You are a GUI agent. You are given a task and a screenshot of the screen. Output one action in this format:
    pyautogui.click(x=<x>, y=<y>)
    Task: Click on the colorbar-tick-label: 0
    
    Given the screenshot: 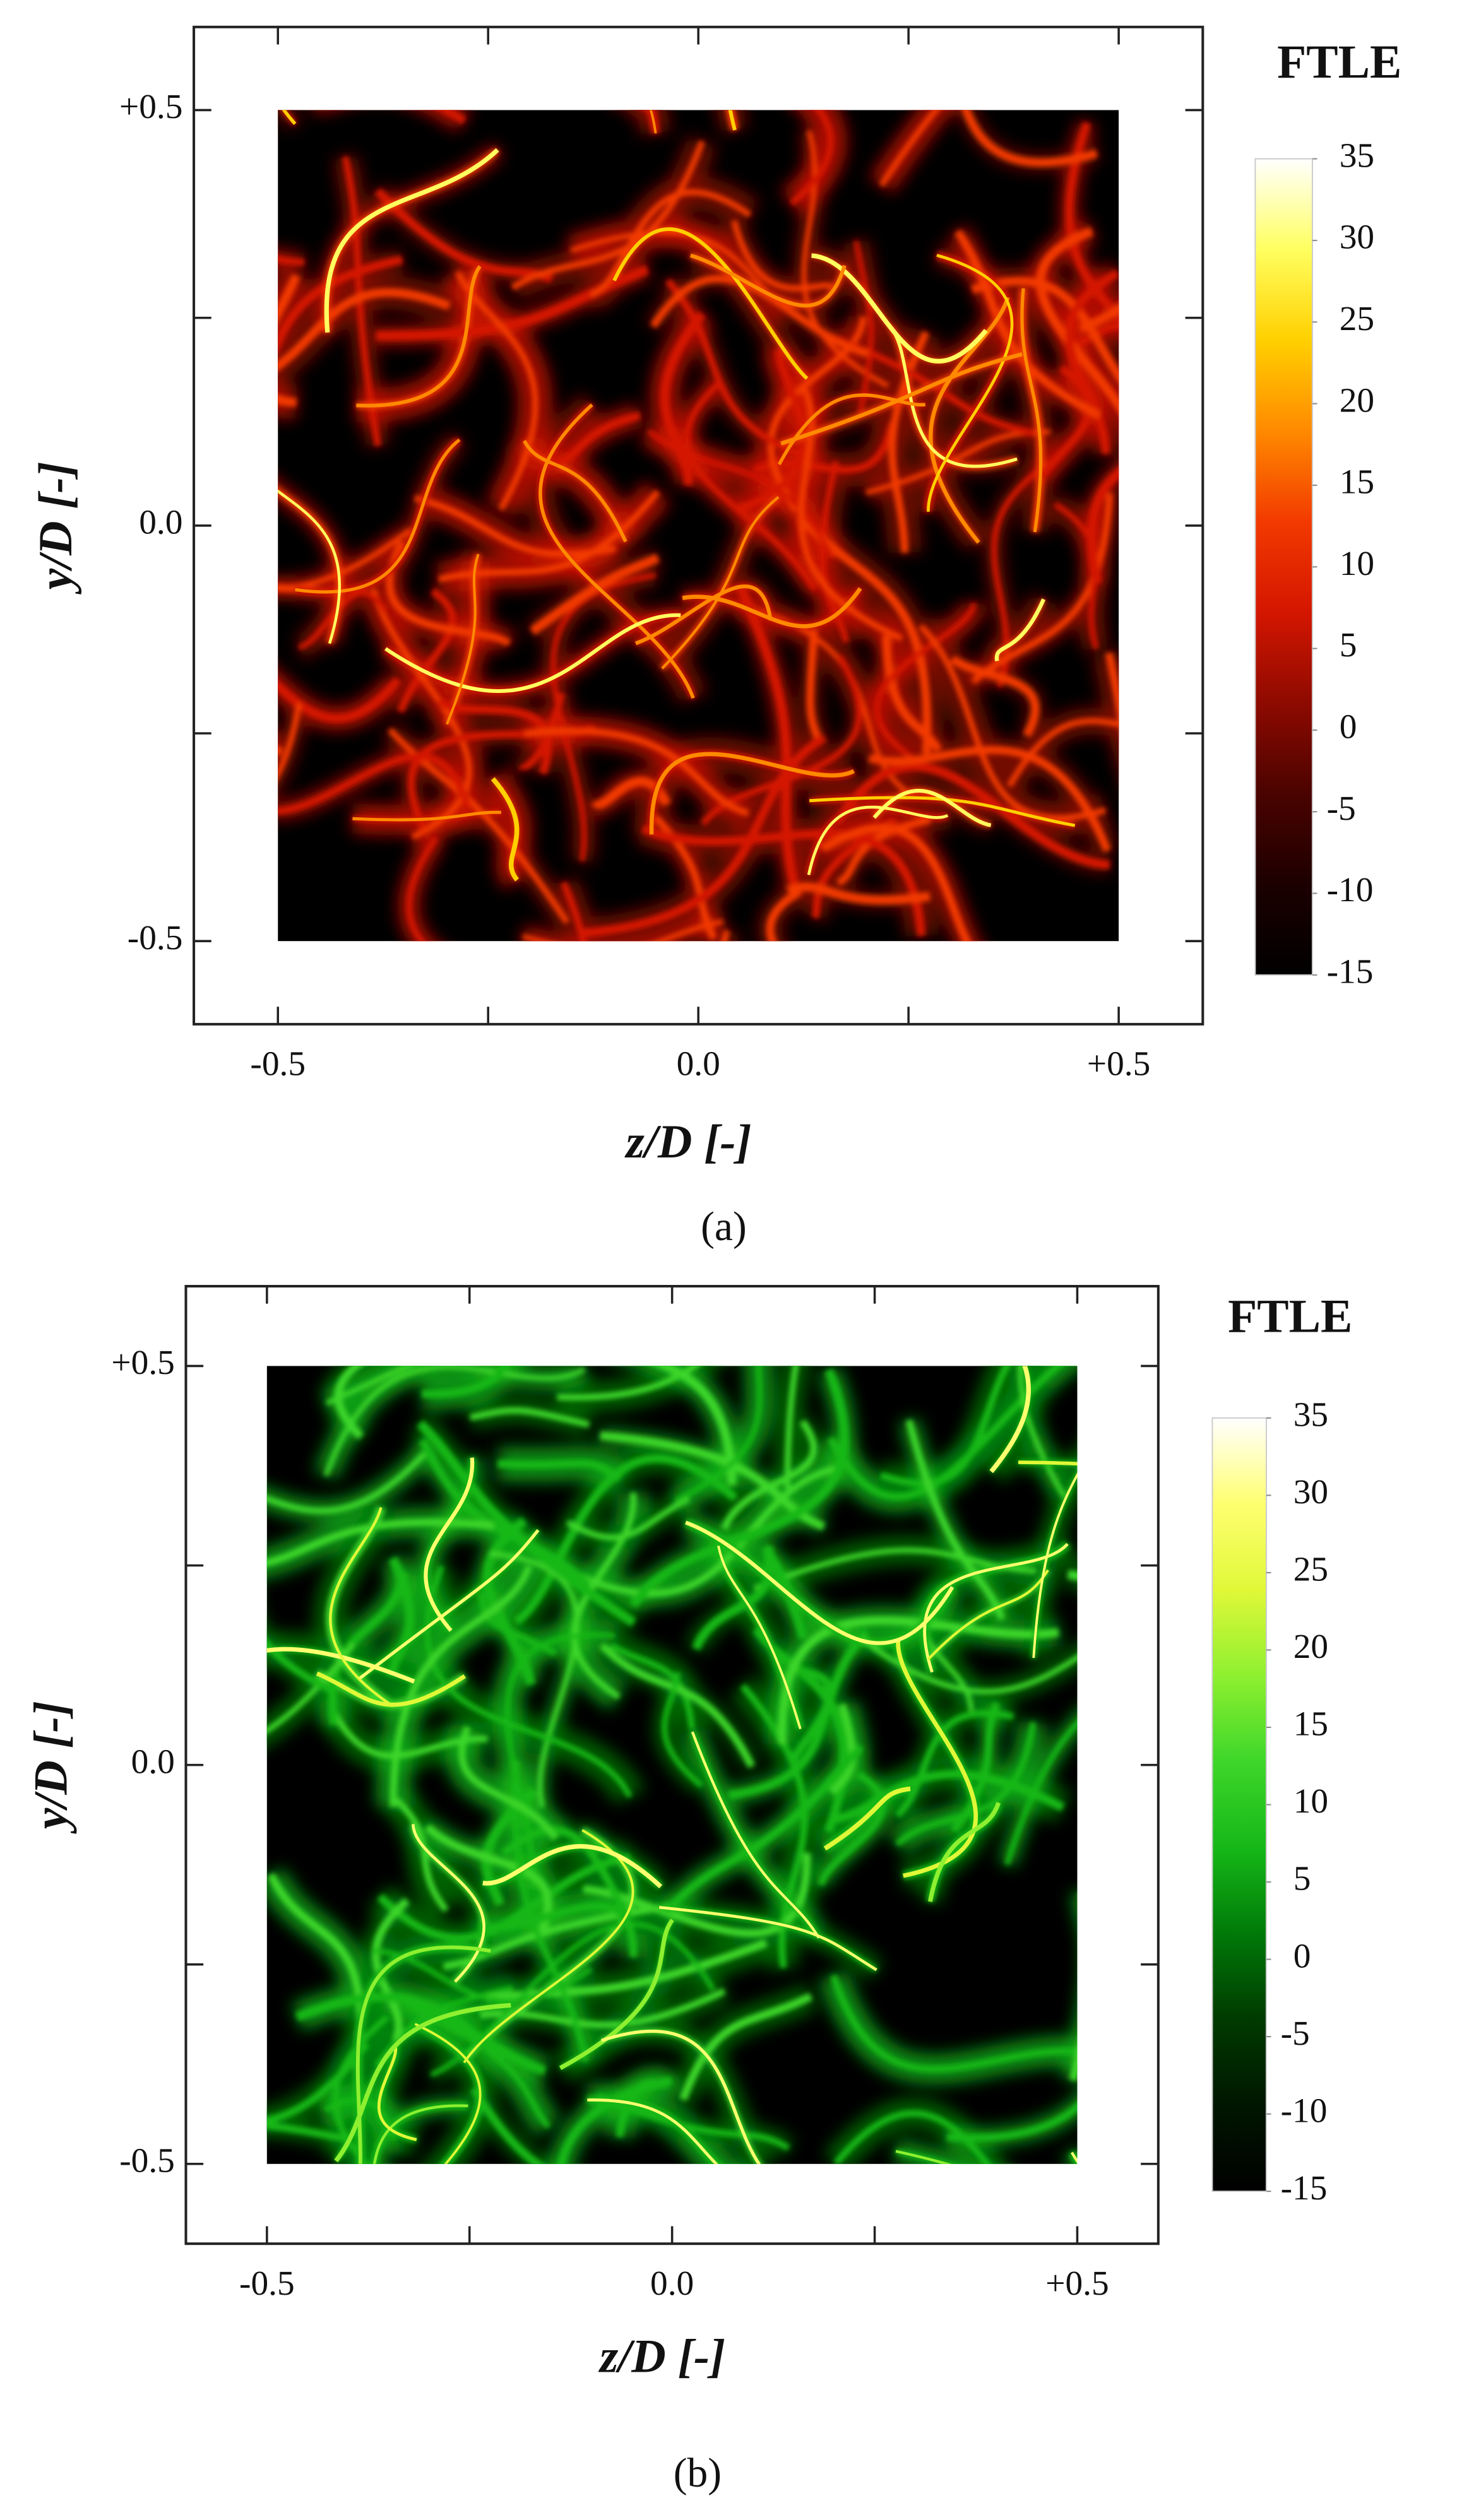 What is the action you would take?
    pyautogui.click(x=1302, y=1955)
    